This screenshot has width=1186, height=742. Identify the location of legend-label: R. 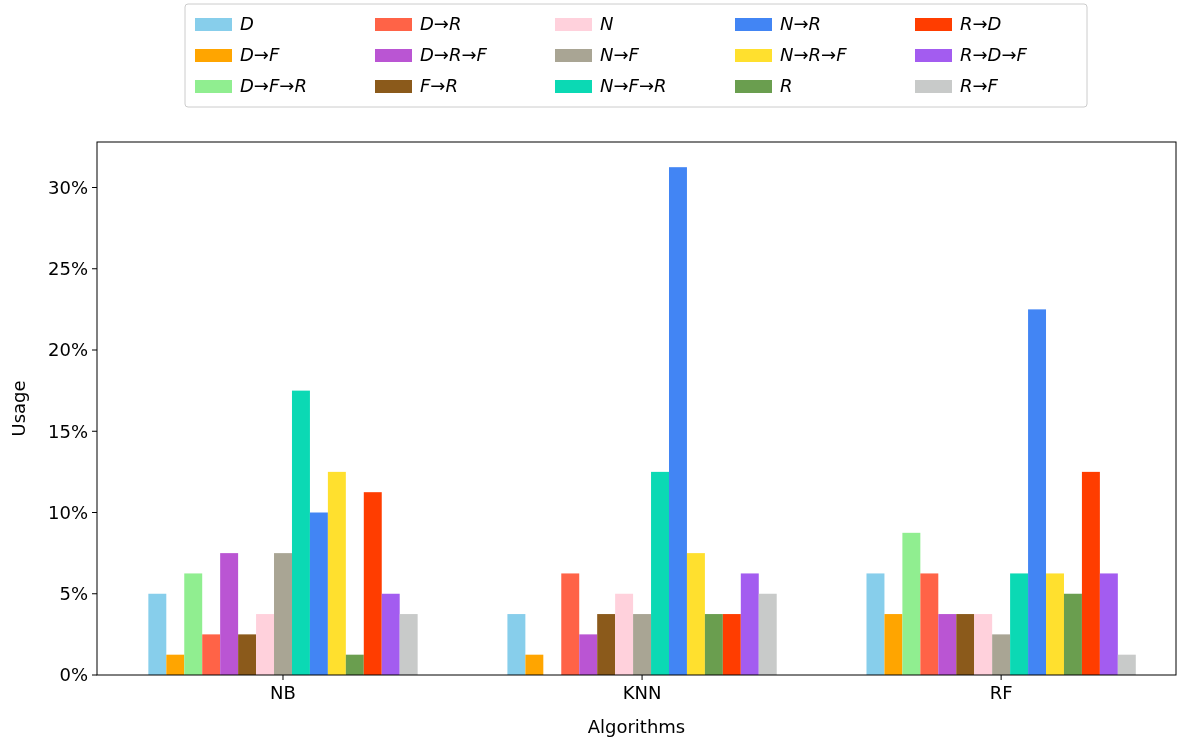
(786, 85).